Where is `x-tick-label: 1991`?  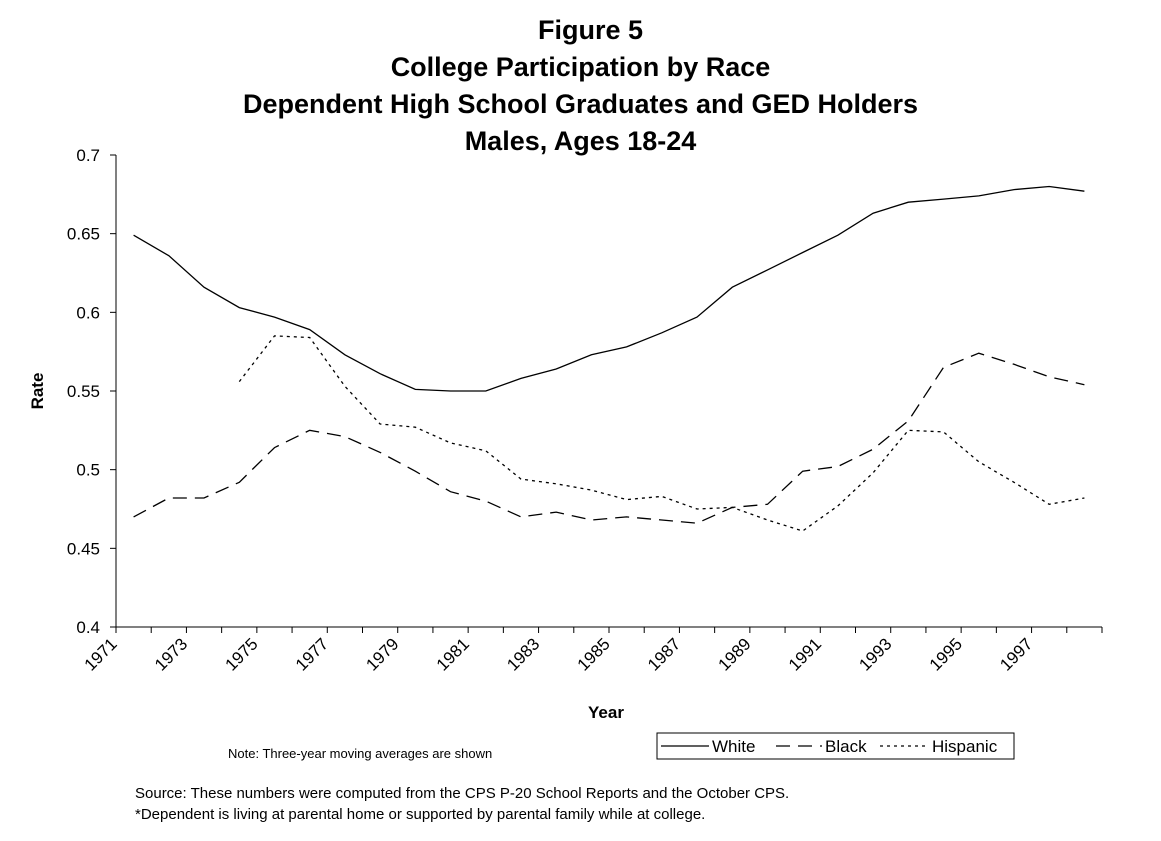
x-tick-label: 1991 is located at coordinates (805, 654).